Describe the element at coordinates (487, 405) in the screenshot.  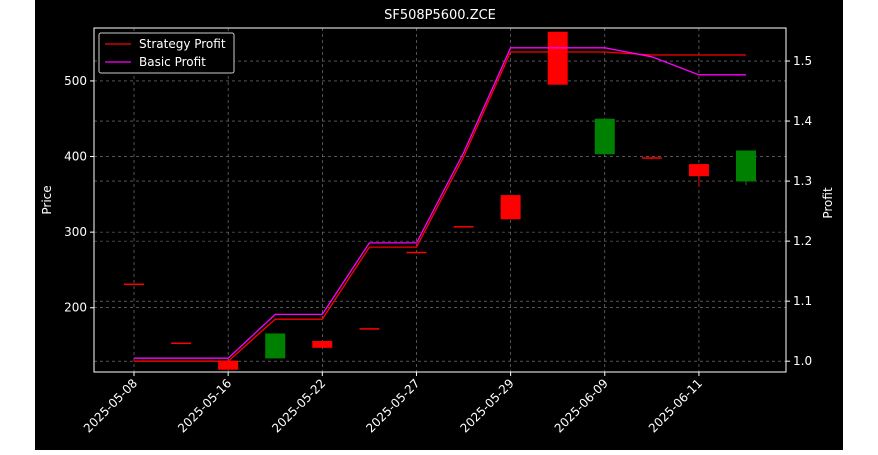
I see `x-tick-label: 2025-05-29` at that location.